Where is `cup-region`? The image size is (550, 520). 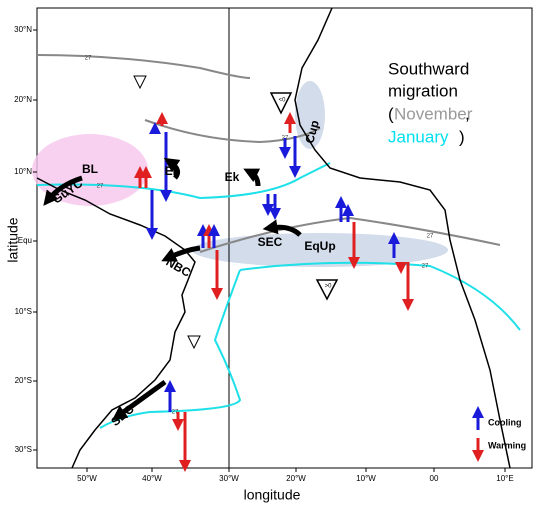 cup-region is located at coordinates (310, 115).